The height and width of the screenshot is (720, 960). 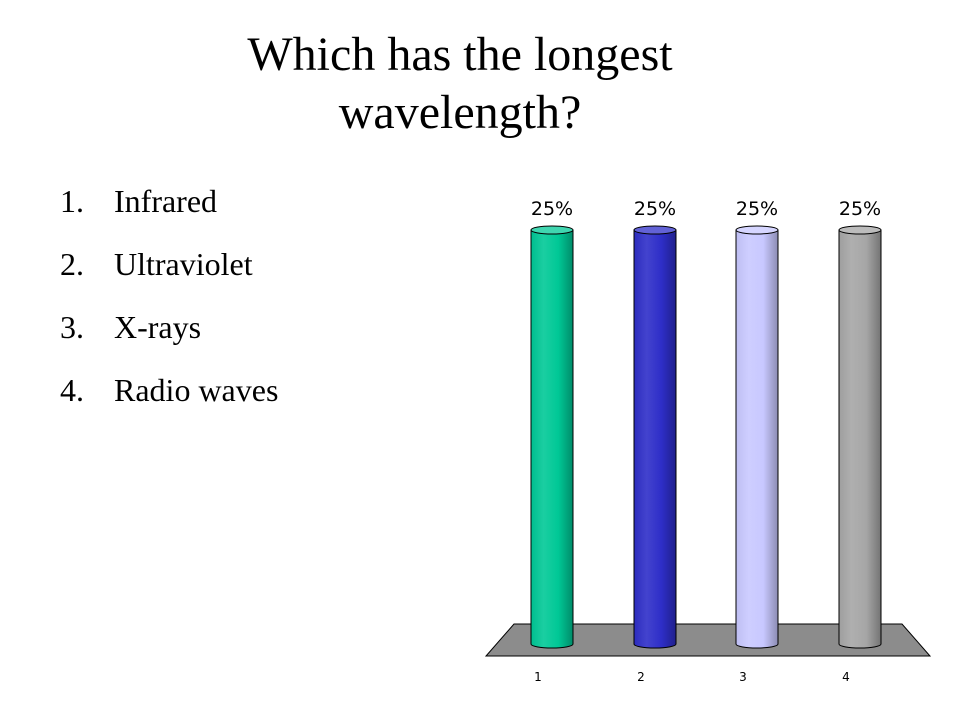 I want to click on data-label-2: 25%, so click(x=655, y=209).